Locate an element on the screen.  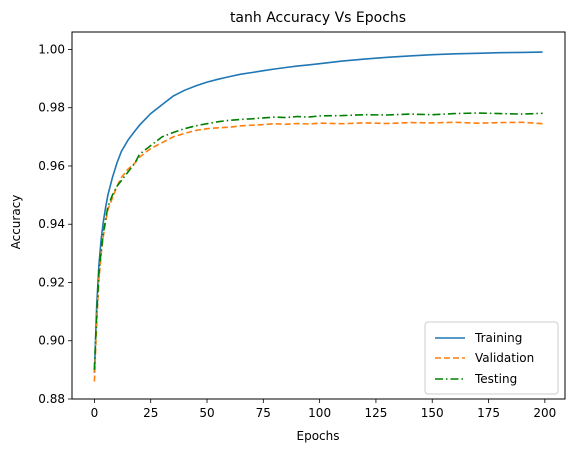
y-axis-label: Accuracy is located at coordinates (16, 222).